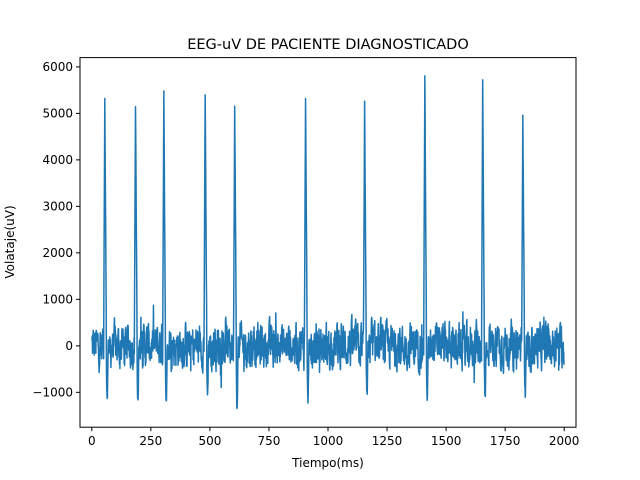 Image resolution: width=640 pixels, height=480 pixels. Describe the element at coordinates (56, 229) in the screenshot. I see `y-axis: −1000 0 1000 2000 3000 4000 5000 6000` at that location.